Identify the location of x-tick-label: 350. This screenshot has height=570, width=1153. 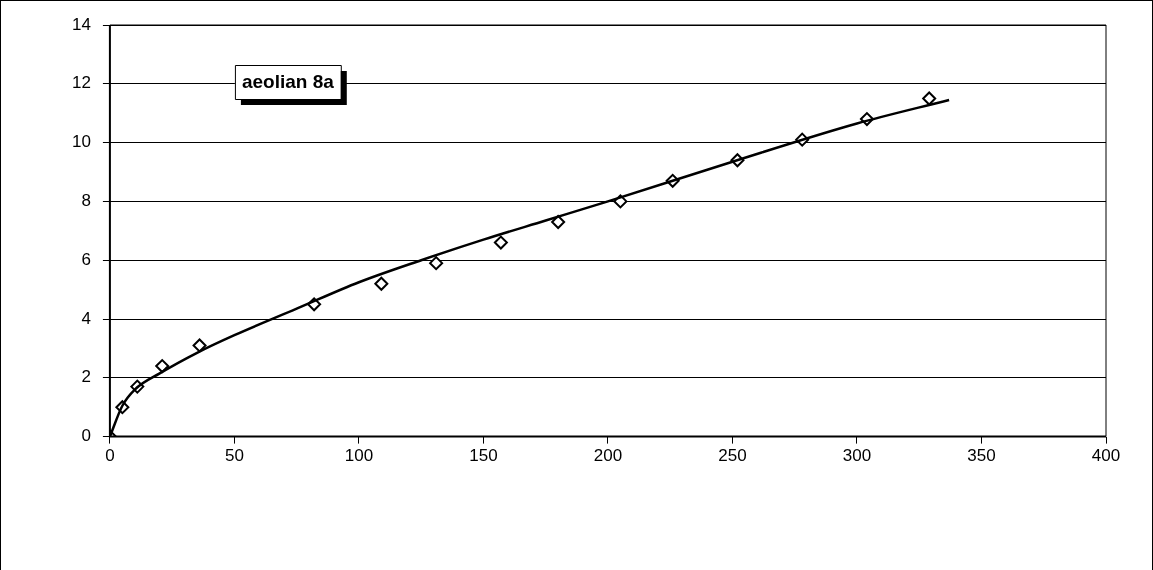
(981, 456).